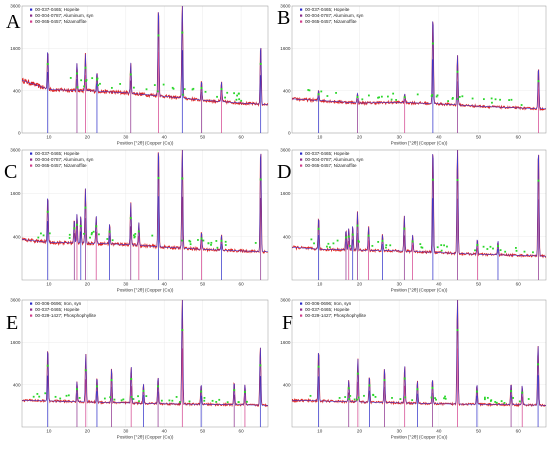 The width and height of the screenshot is (550, 449). I want to click on x-tick-label: 20, so click(360, 137).